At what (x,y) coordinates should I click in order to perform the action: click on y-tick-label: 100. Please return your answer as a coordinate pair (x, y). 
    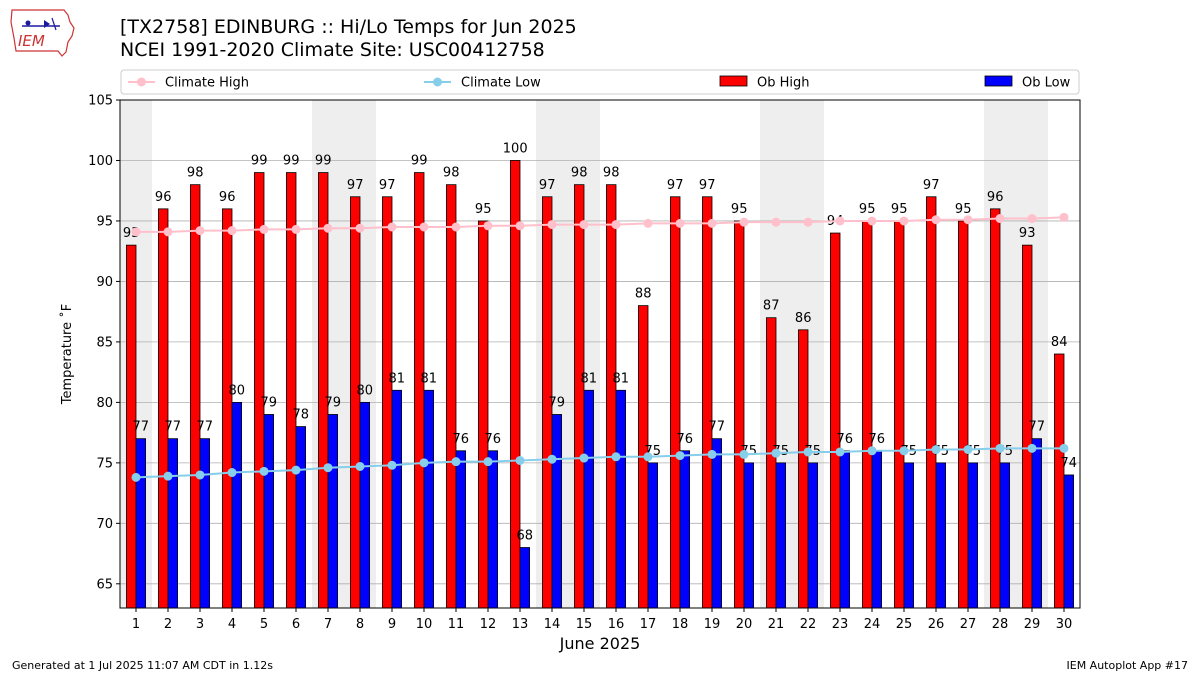
    Looking at the image, I should click on (100, 161).